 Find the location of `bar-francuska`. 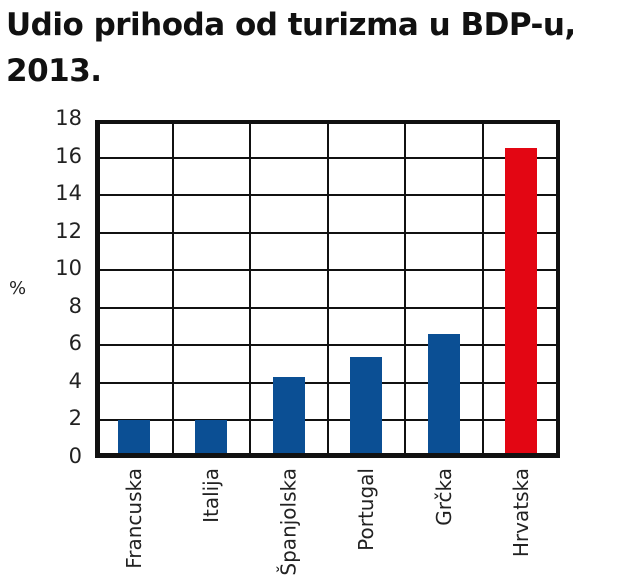

bar-francuska is located at coordinates (133, 439).